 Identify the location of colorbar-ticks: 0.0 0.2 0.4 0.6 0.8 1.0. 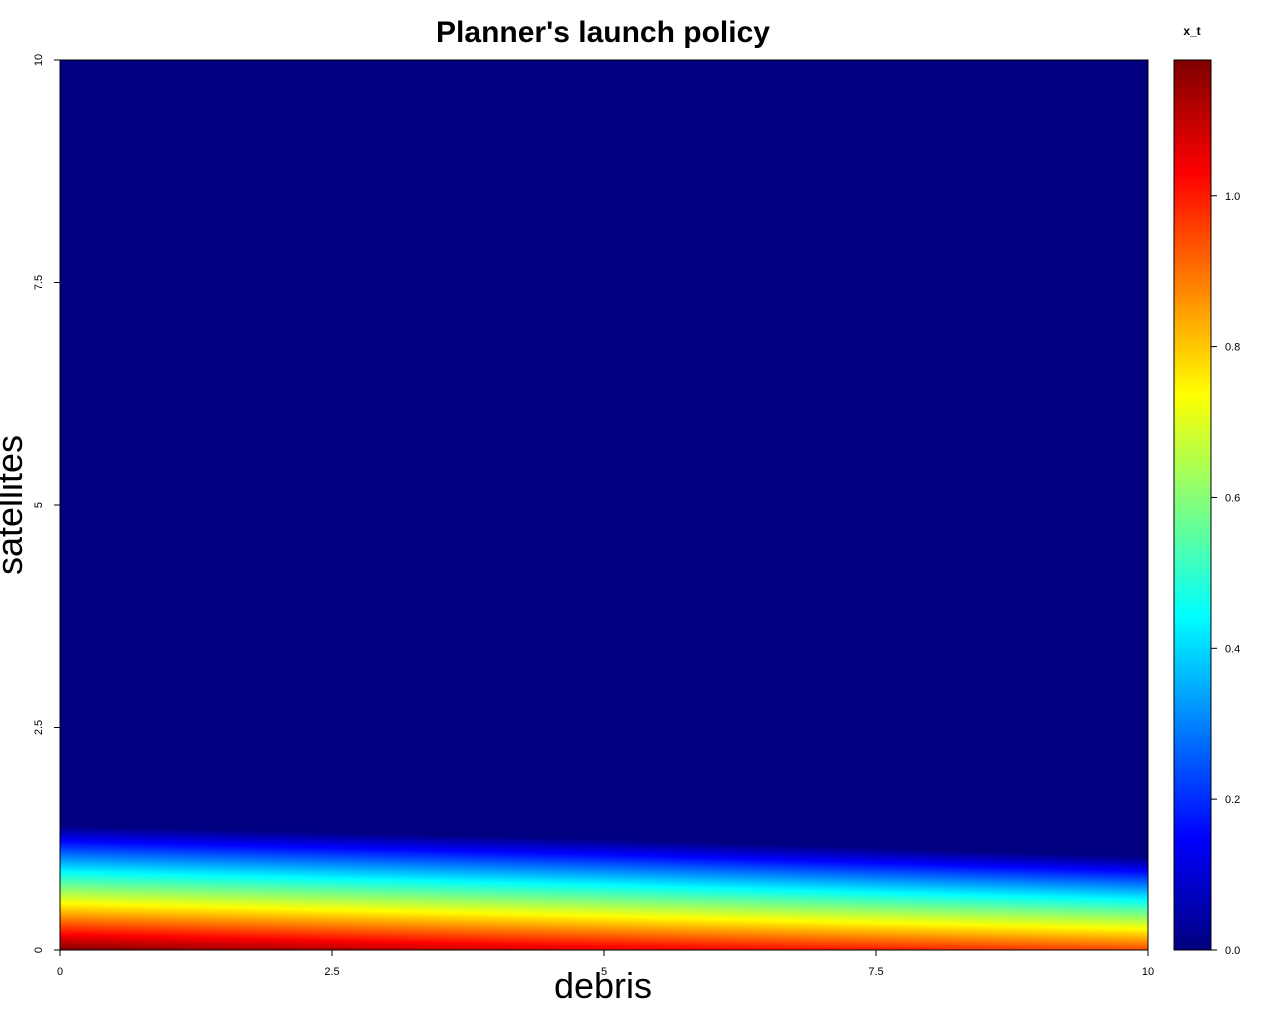
(1225, 574).